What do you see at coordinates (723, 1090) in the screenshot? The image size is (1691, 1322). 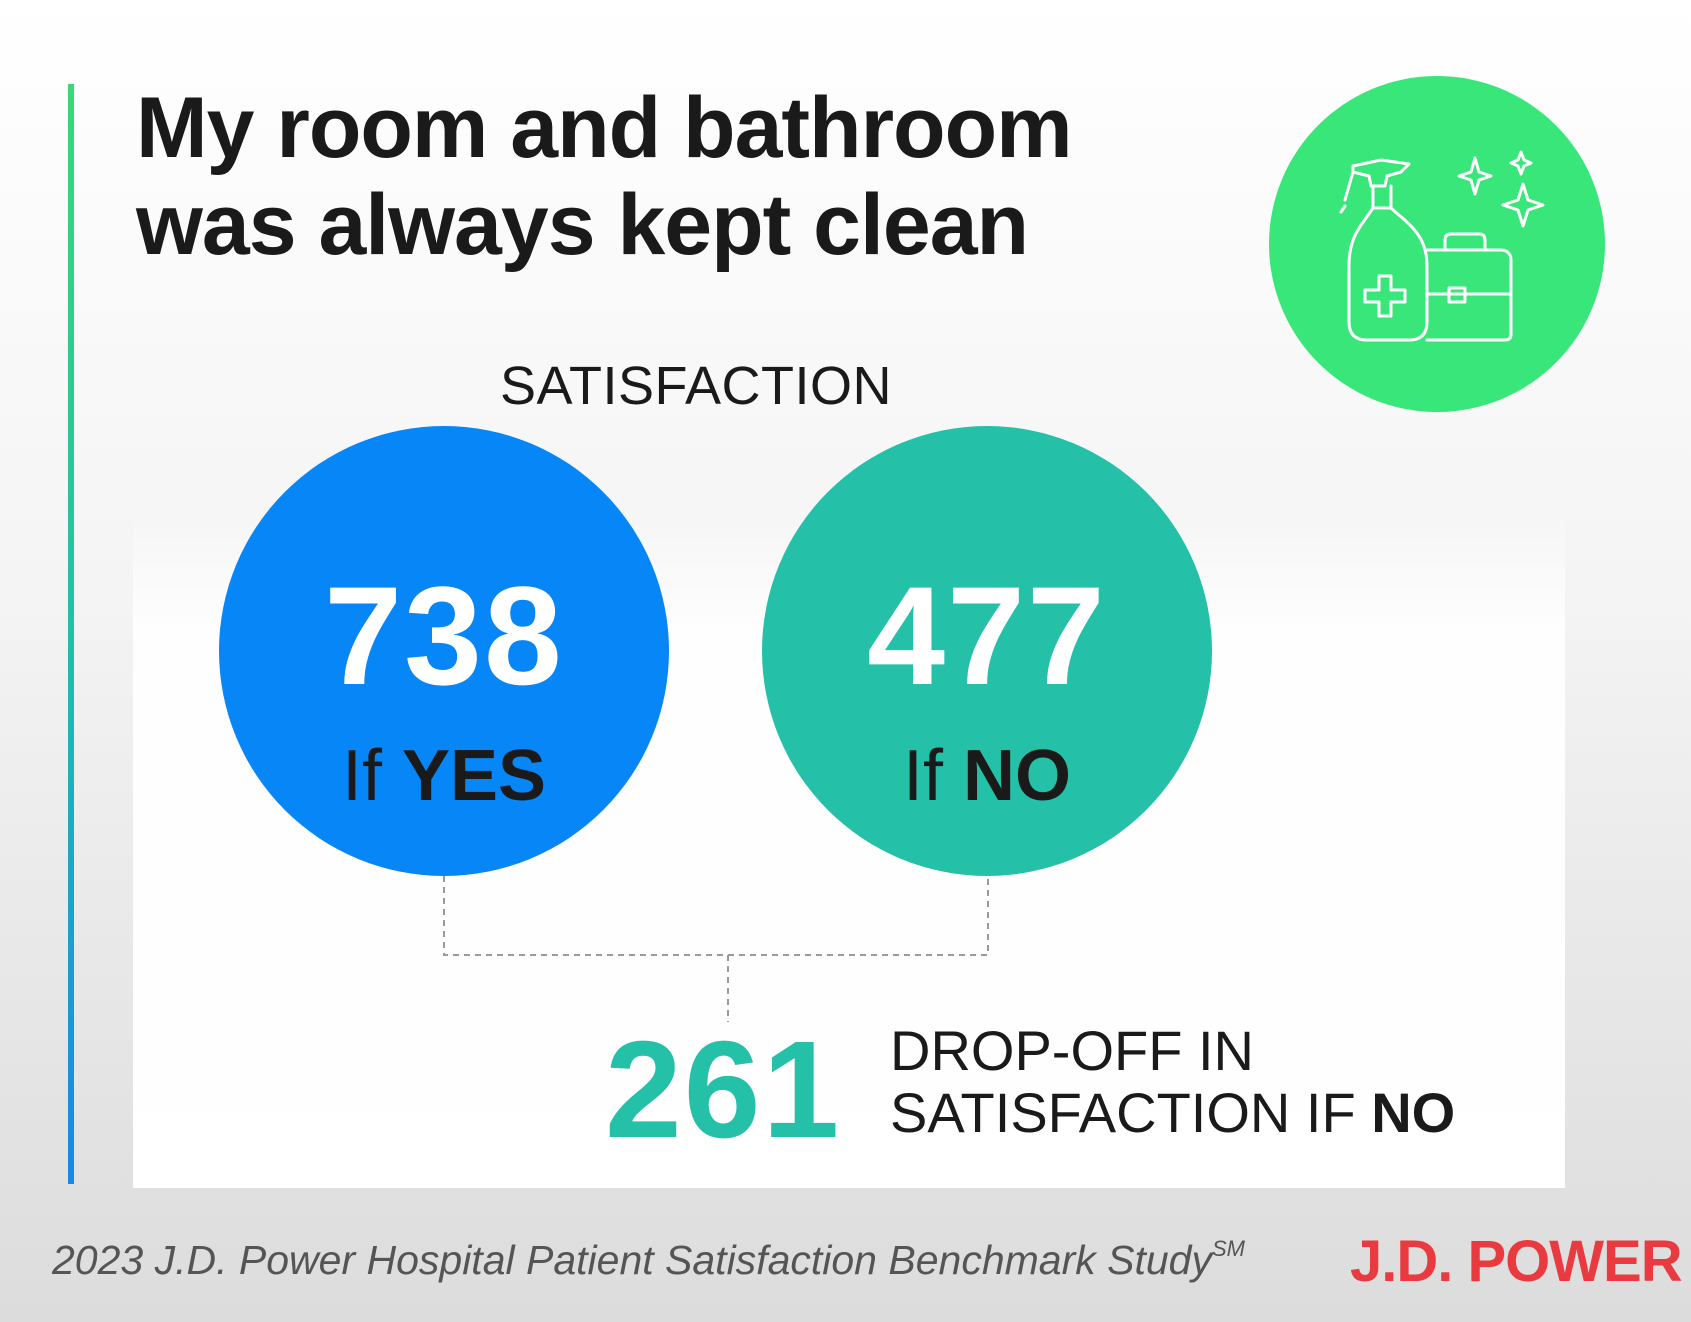 I see `dropoff-value: 261` at bounding box center [723, 1090].